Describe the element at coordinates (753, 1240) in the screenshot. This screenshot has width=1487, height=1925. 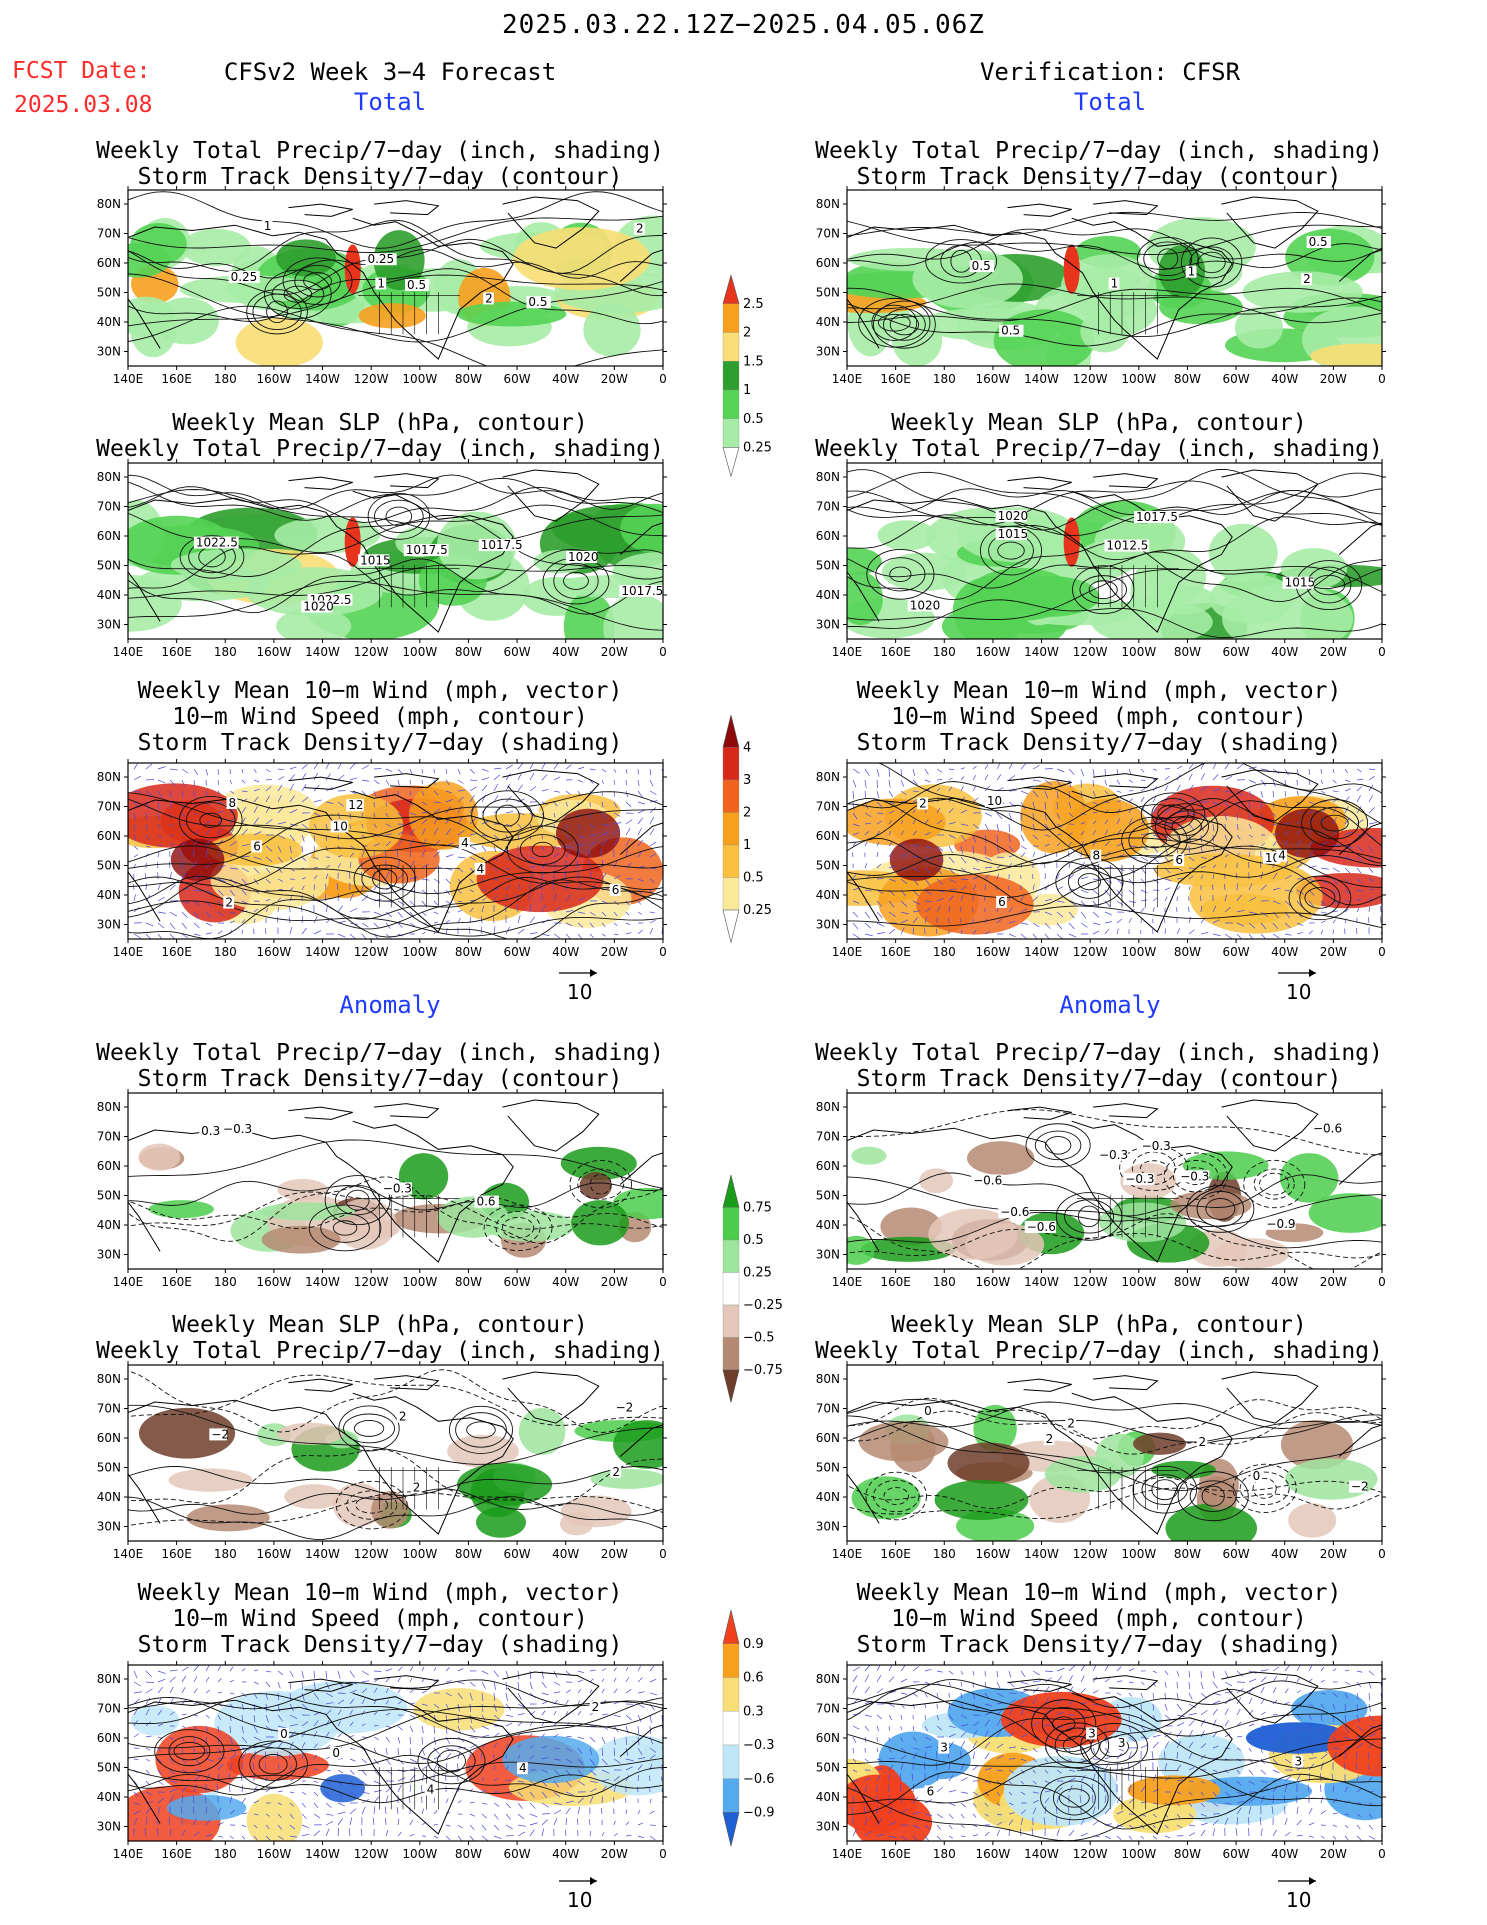
I see `colorbar-label: 0.5` at that location.